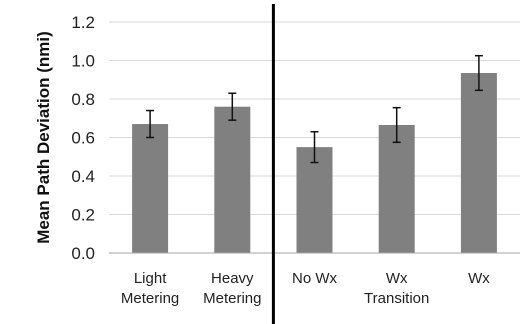 This screenshot has height=324, width=524. Describe the element at coordinates (232, 278) in the screenshot. I see `x-tick-label-1-line-0: Heavy` at that location.